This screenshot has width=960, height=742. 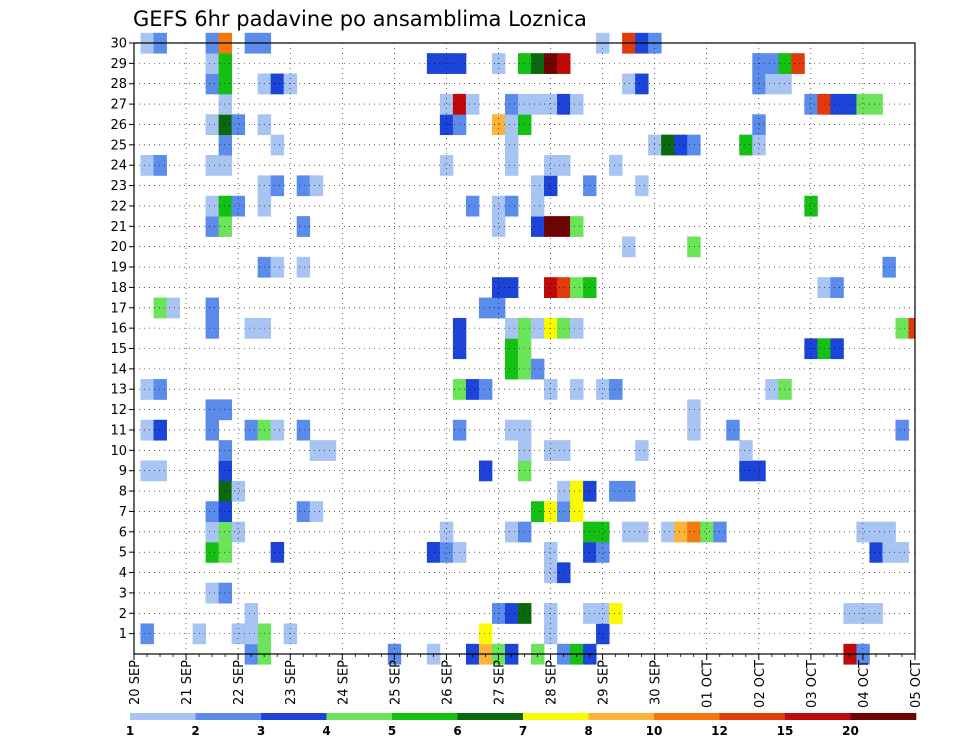 I want to click on x-tick-label: 22 SEP, so click(x=239, y=682).